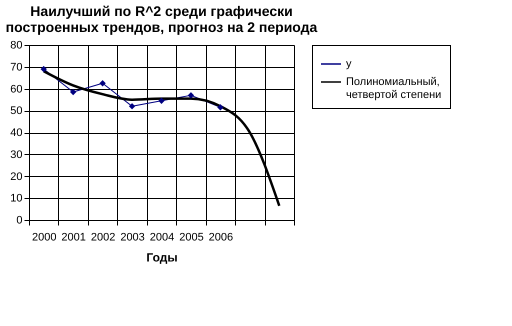  I want to click on x-tick-label: 2002, so click(103, 238).